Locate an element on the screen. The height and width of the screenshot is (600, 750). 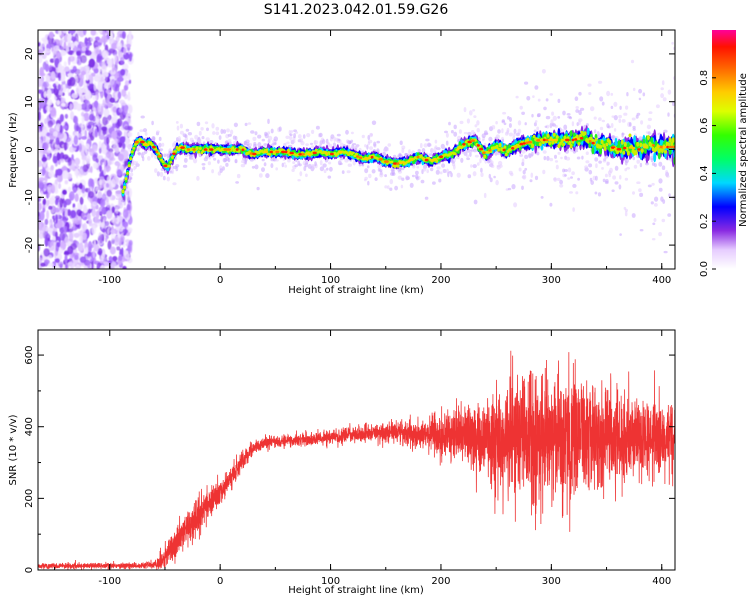
snr-x-tick-label: 100 is located at coordinates (330, 581).